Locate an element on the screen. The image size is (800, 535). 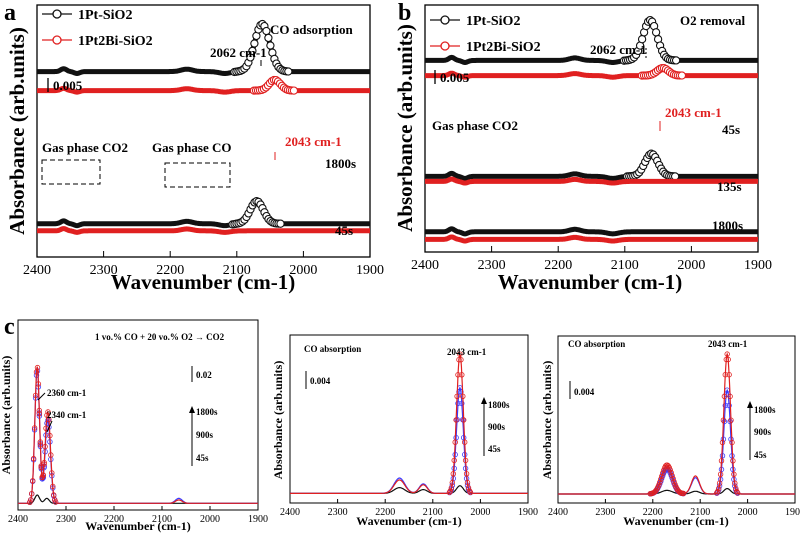
peak-label-c2: 2043 cm-1 is located at coordinates (467, 352).